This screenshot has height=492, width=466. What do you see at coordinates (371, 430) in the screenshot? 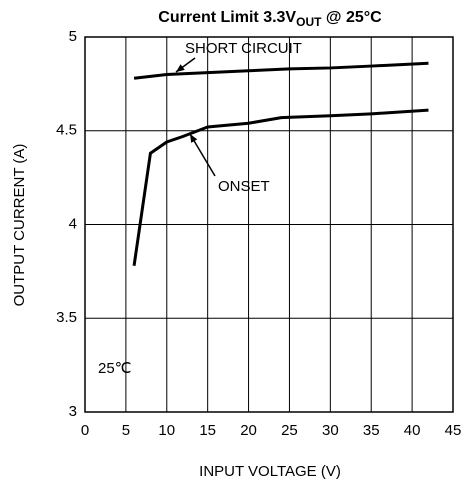
I see `x-tick-label: 35` at bounding box center [371, 430].